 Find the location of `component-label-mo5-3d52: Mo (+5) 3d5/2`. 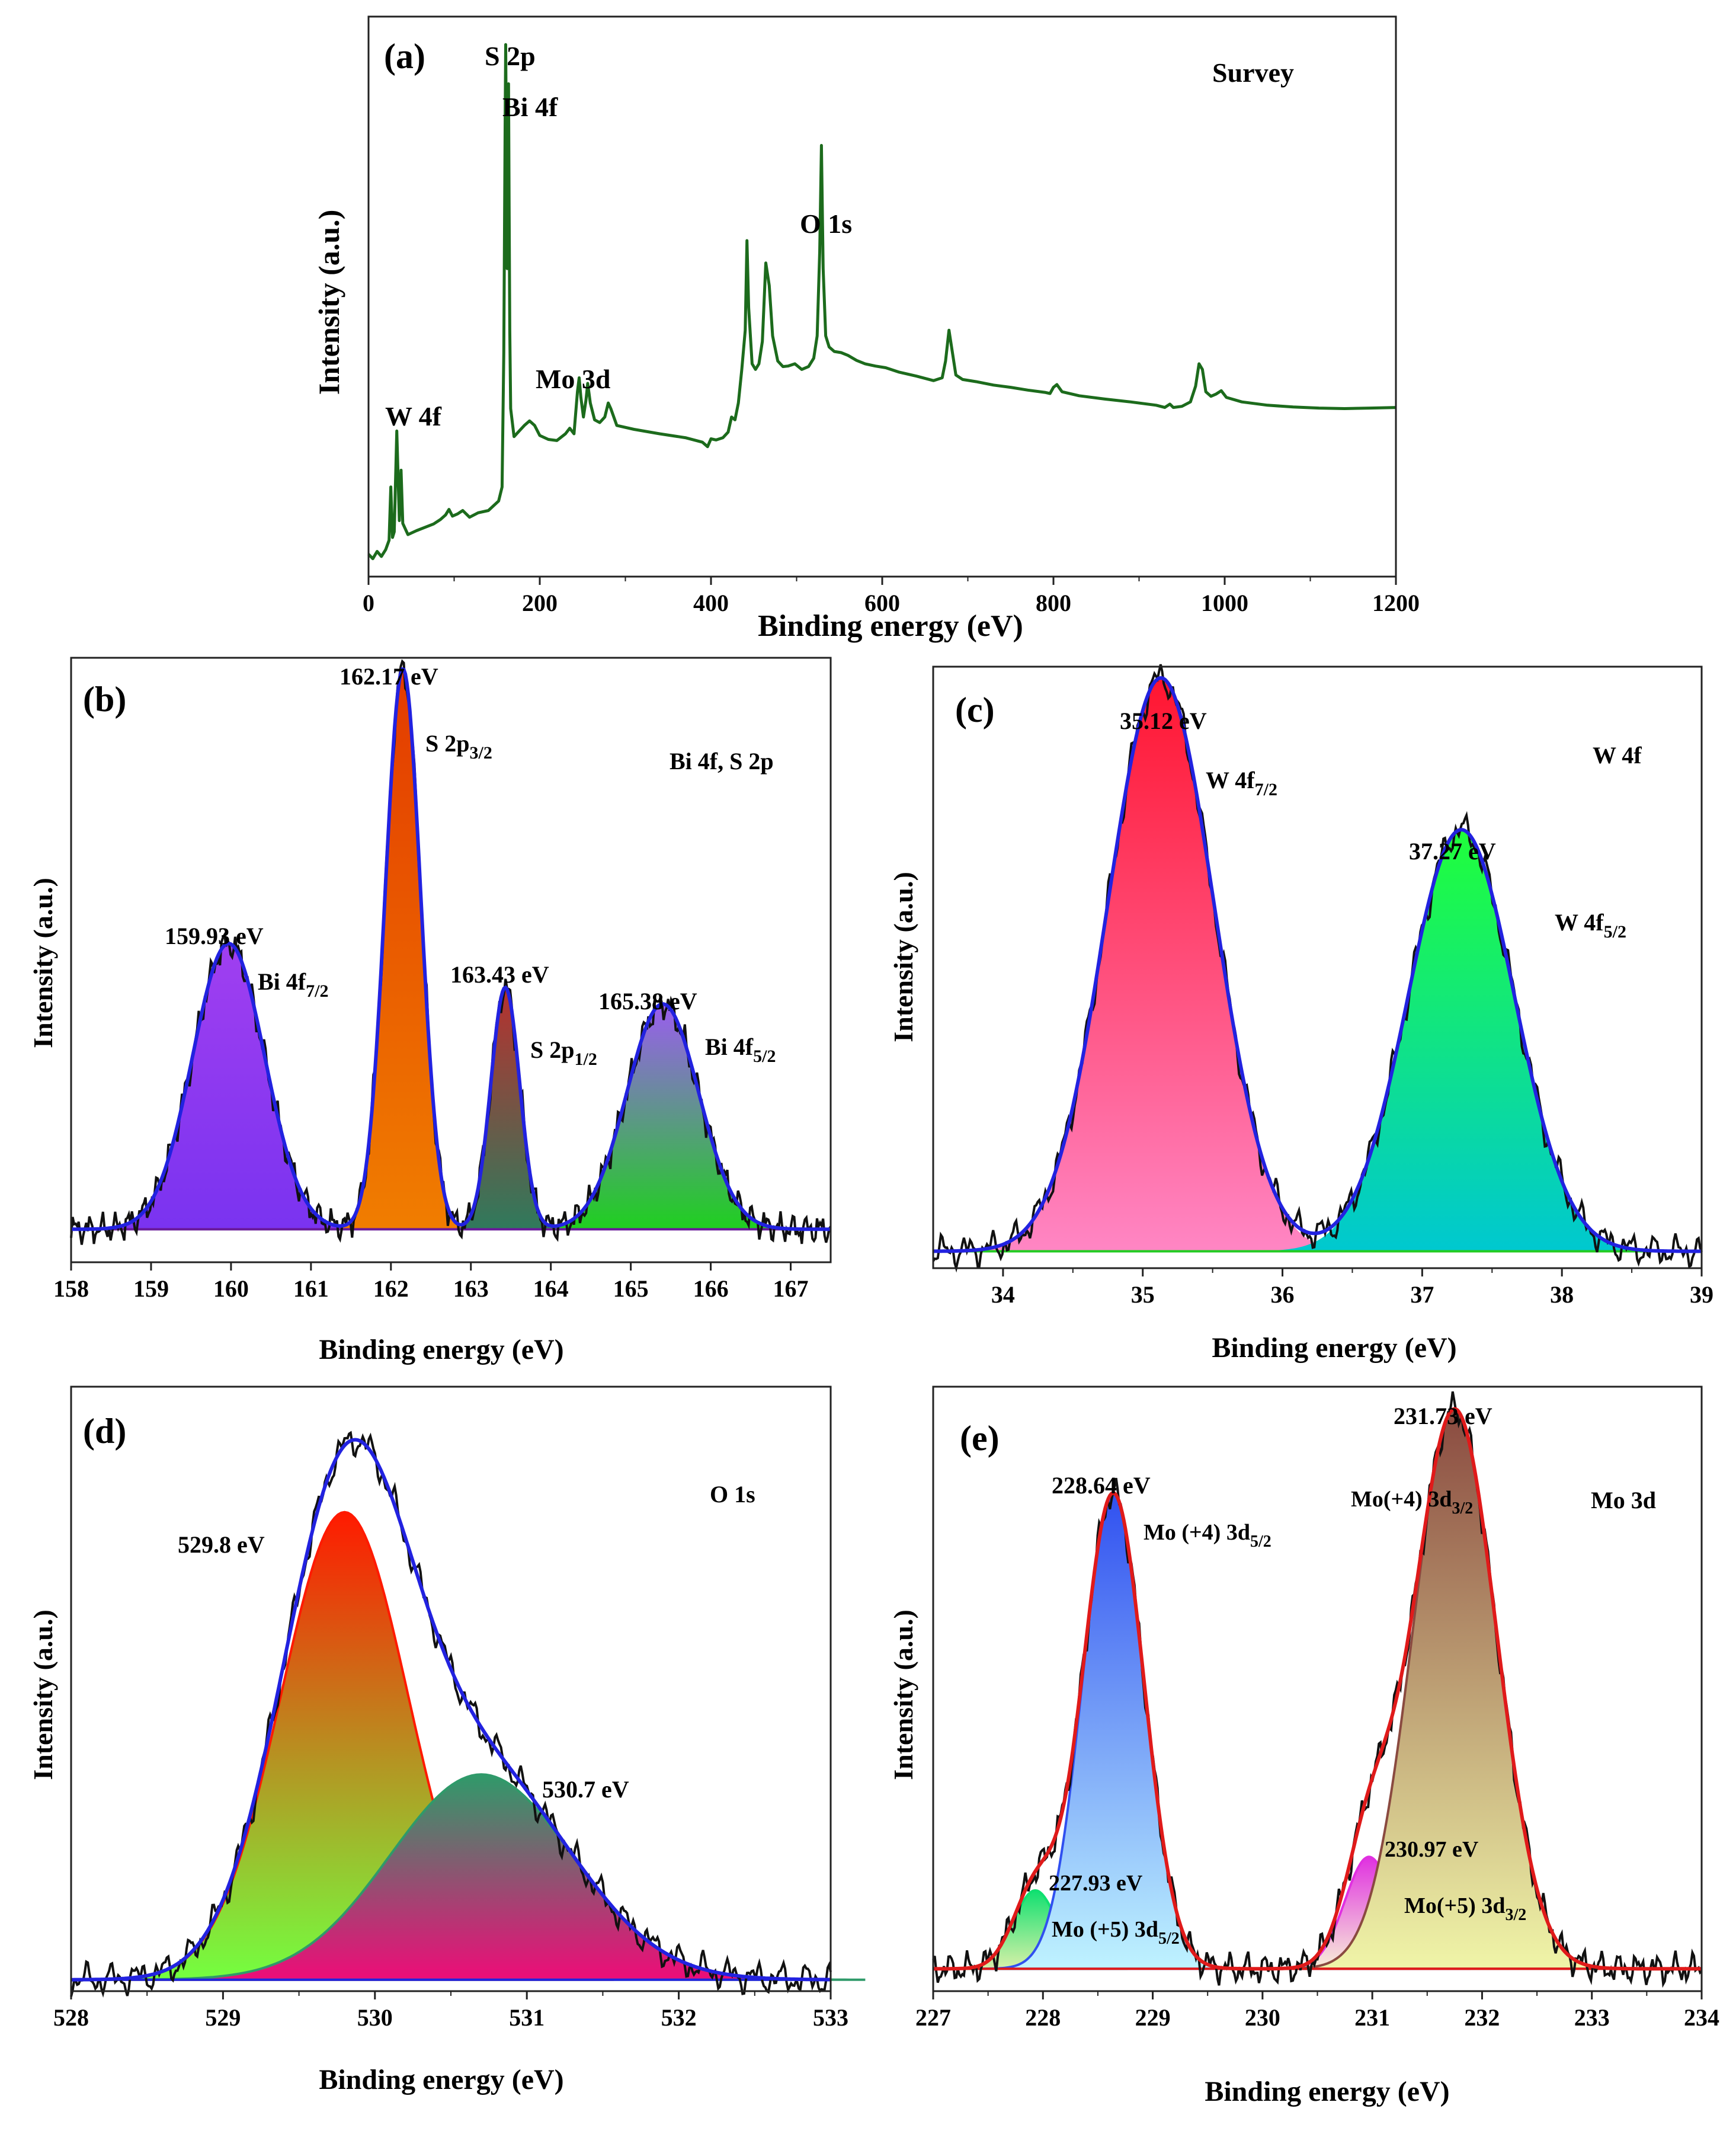

component-label-mo5-3d52: Mo (+5) 3d5/2 is located at coordinates (1116, 1932).